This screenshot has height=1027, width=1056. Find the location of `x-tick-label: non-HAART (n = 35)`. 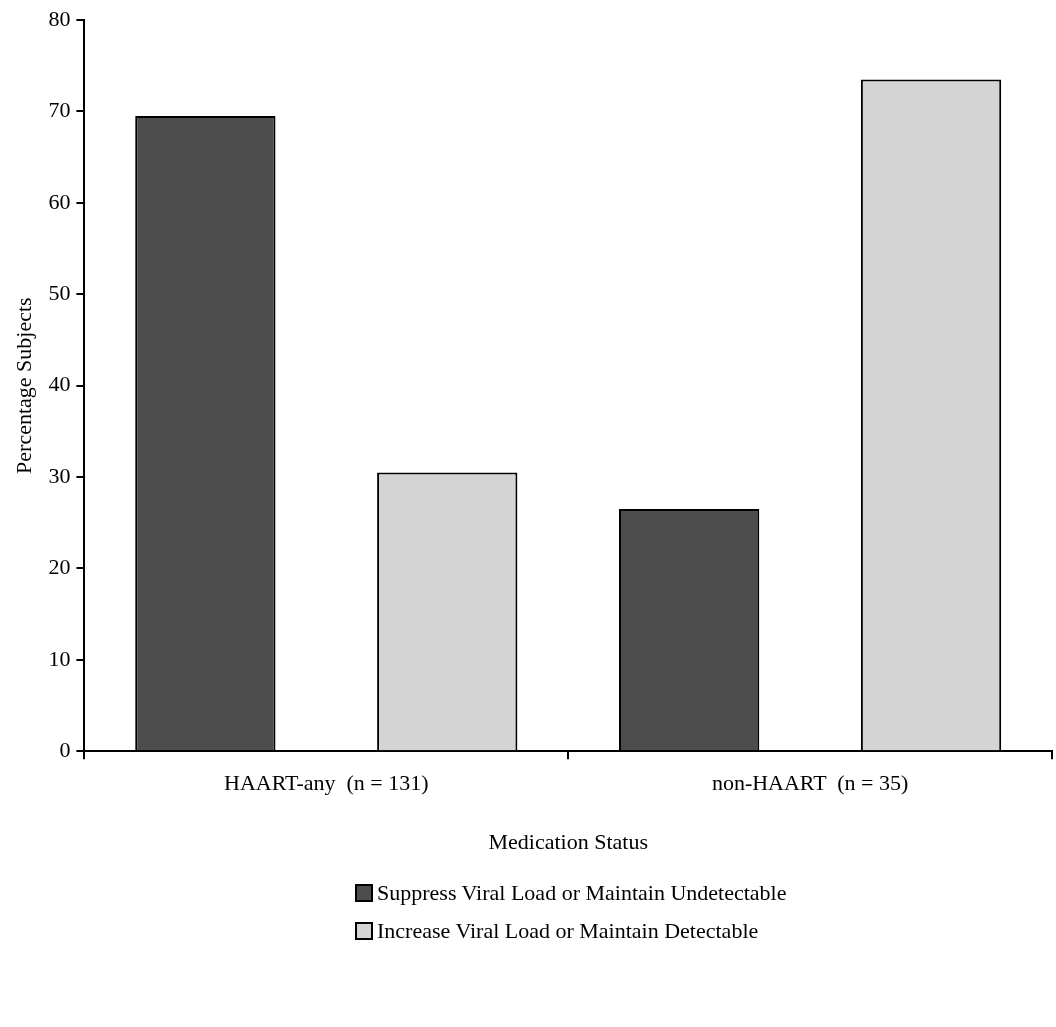

x-tick-label: non-HAART (n = 35) is located at coordinates (810, 783).